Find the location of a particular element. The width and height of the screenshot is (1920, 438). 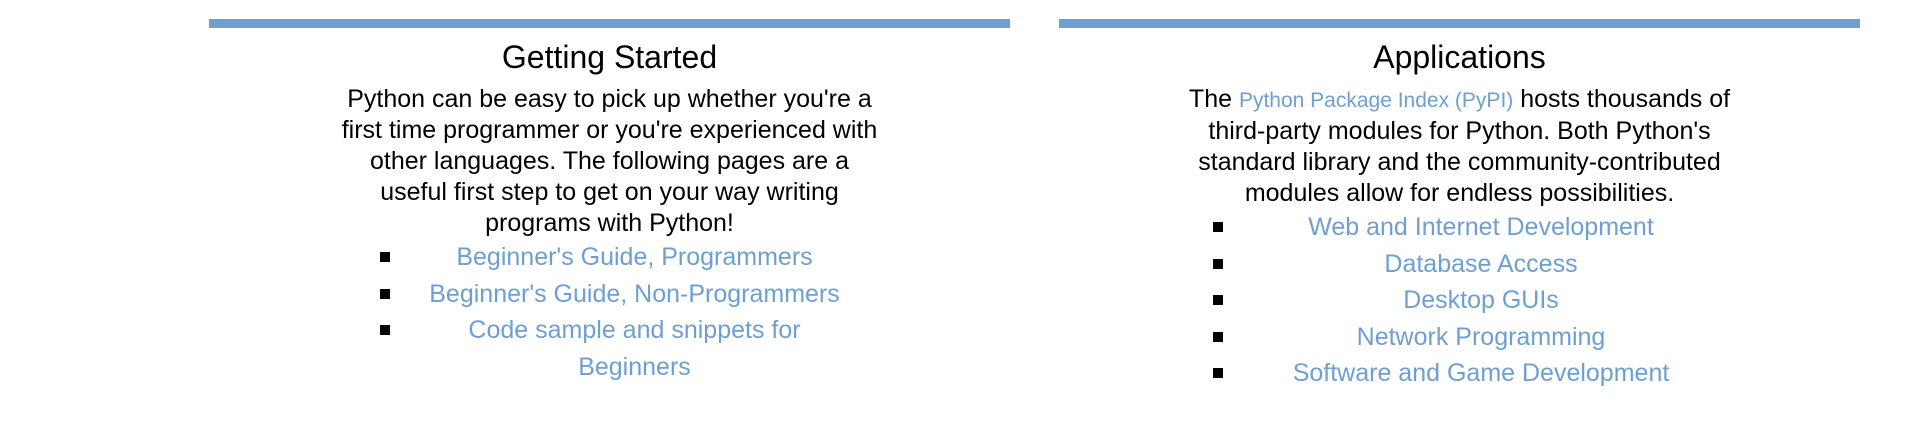

pypi-link: Python Package Index (PyPI) is located at coordinates (1376, 100).